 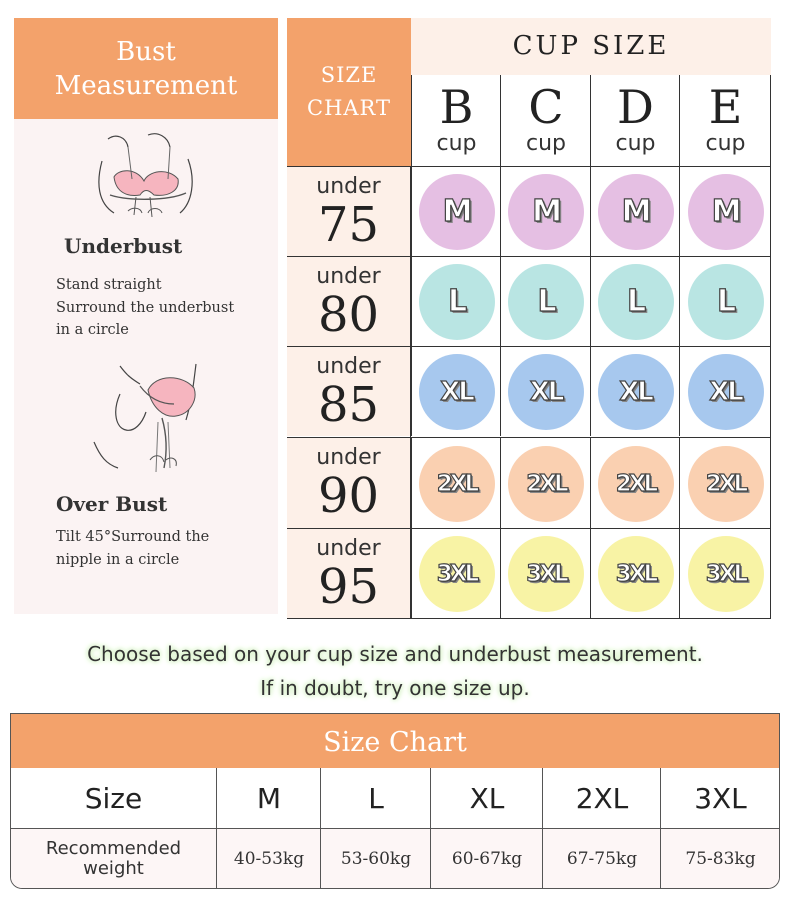 What do you see at coordinates (123, 246) in the screenshot?
I see `underbust-title: Underbust` at bounding box center [123, 246].